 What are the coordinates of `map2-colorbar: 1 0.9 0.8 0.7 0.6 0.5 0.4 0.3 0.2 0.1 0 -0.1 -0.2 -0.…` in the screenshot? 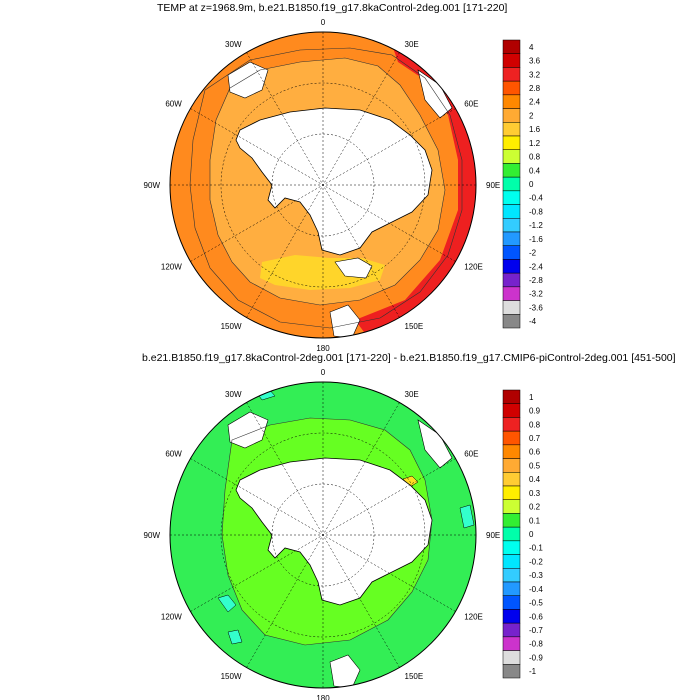 It's located at (522, 534).